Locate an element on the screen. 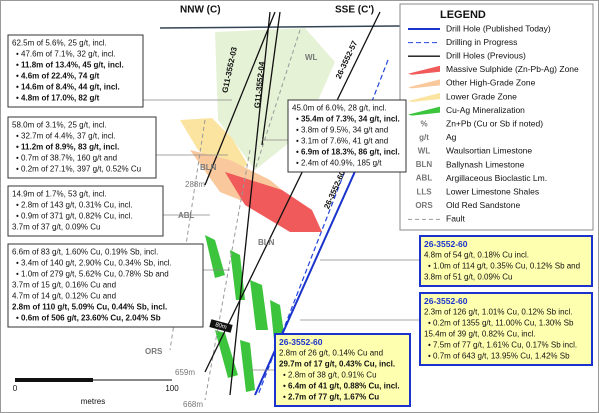 This screenshot has width=599, height=413. unit-label: WL is located at coordinates (311, 57).